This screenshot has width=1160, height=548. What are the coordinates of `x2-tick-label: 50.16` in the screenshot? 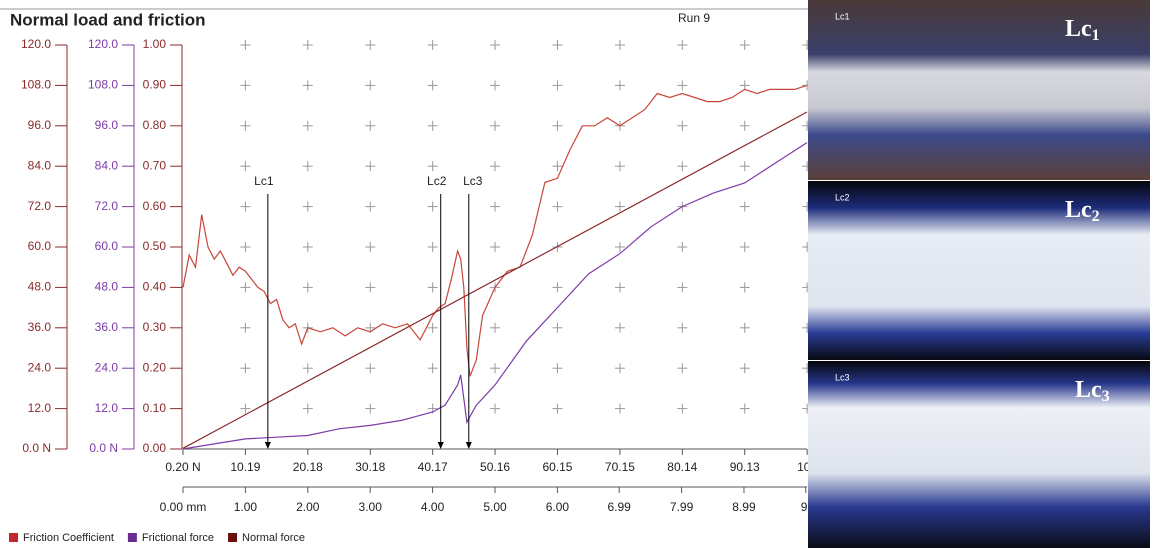 It's located at (495, 467).